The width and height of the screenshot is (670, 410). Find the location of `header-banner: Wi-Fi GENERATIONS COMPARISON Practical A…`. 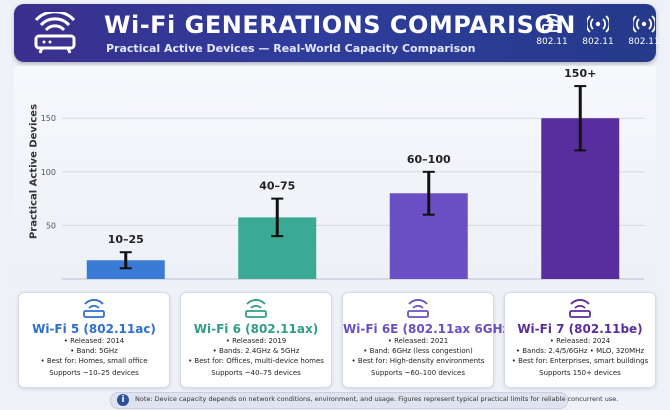

header-banner: Wi-Fi GENERATIONS COMPARISON Practical A… is located at coordinates (337, 33).